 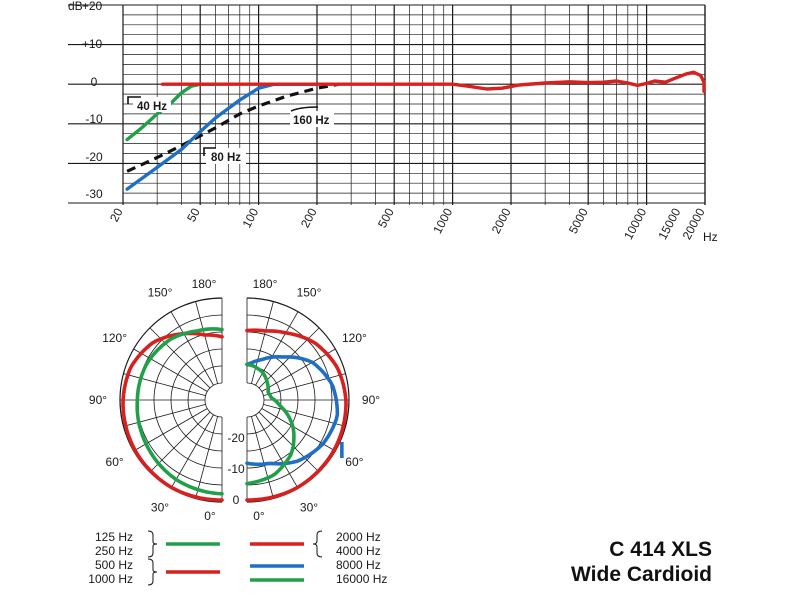 I want to click on annotation-80hz: 80 Hz, so click(x=224, y=155).